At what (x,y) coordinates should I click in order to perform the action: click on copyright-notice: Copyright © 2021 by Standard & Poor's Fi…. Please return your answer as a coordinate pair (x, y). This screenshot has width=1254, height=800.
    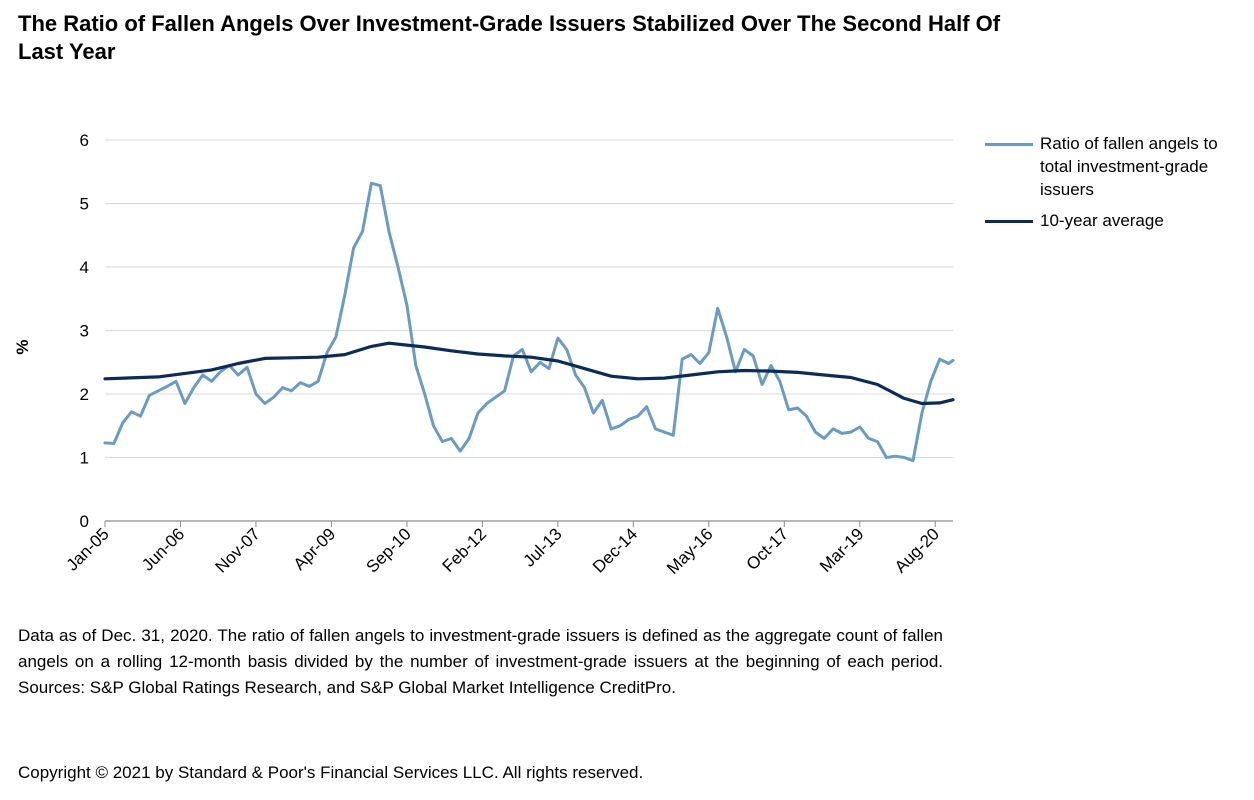
    Looking at the image, I should click on (331, 772).